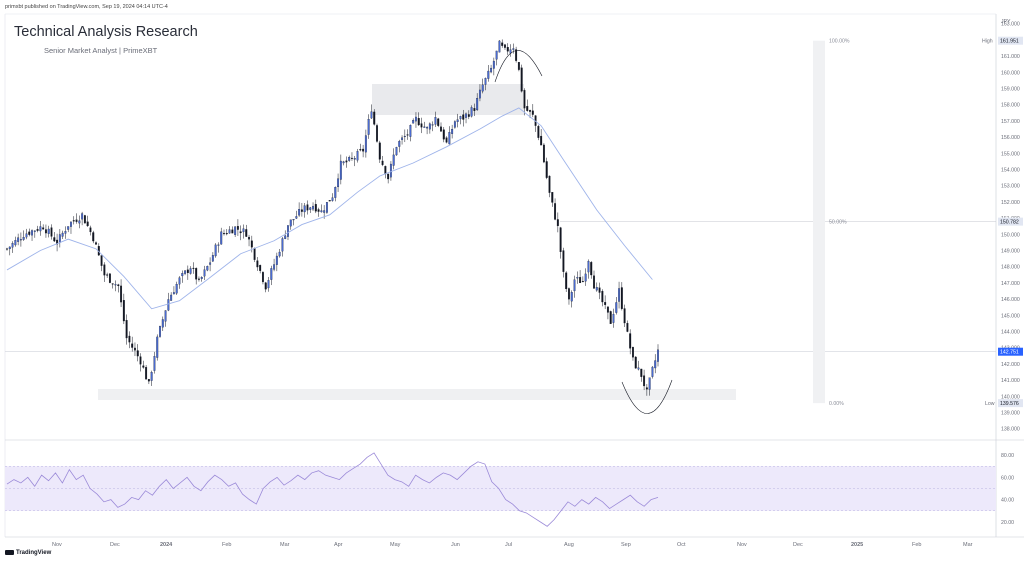  Describe the element at coordinates (1010, 106) in the screenshot. I see `price-tick-label: 158.000` at that location.